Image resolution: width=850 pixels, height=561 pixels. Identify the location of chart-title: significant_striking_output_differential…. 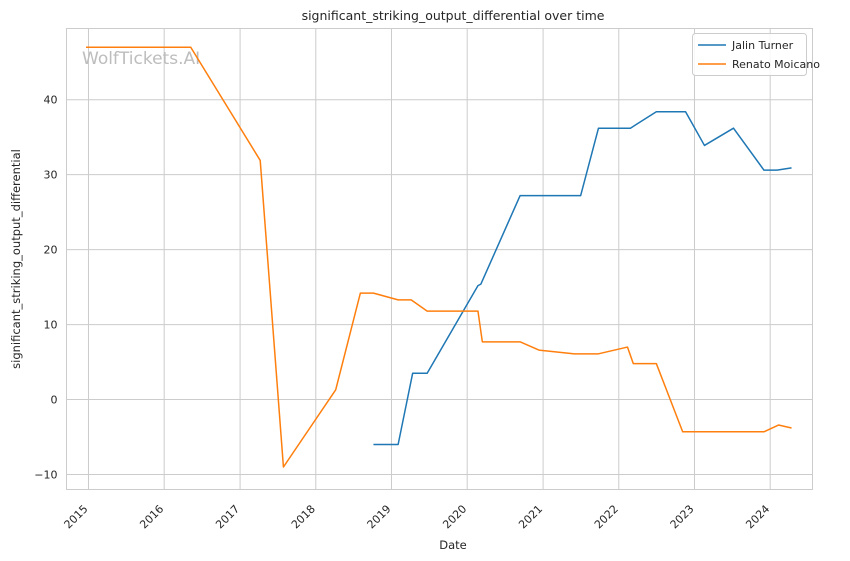
(453, 15).